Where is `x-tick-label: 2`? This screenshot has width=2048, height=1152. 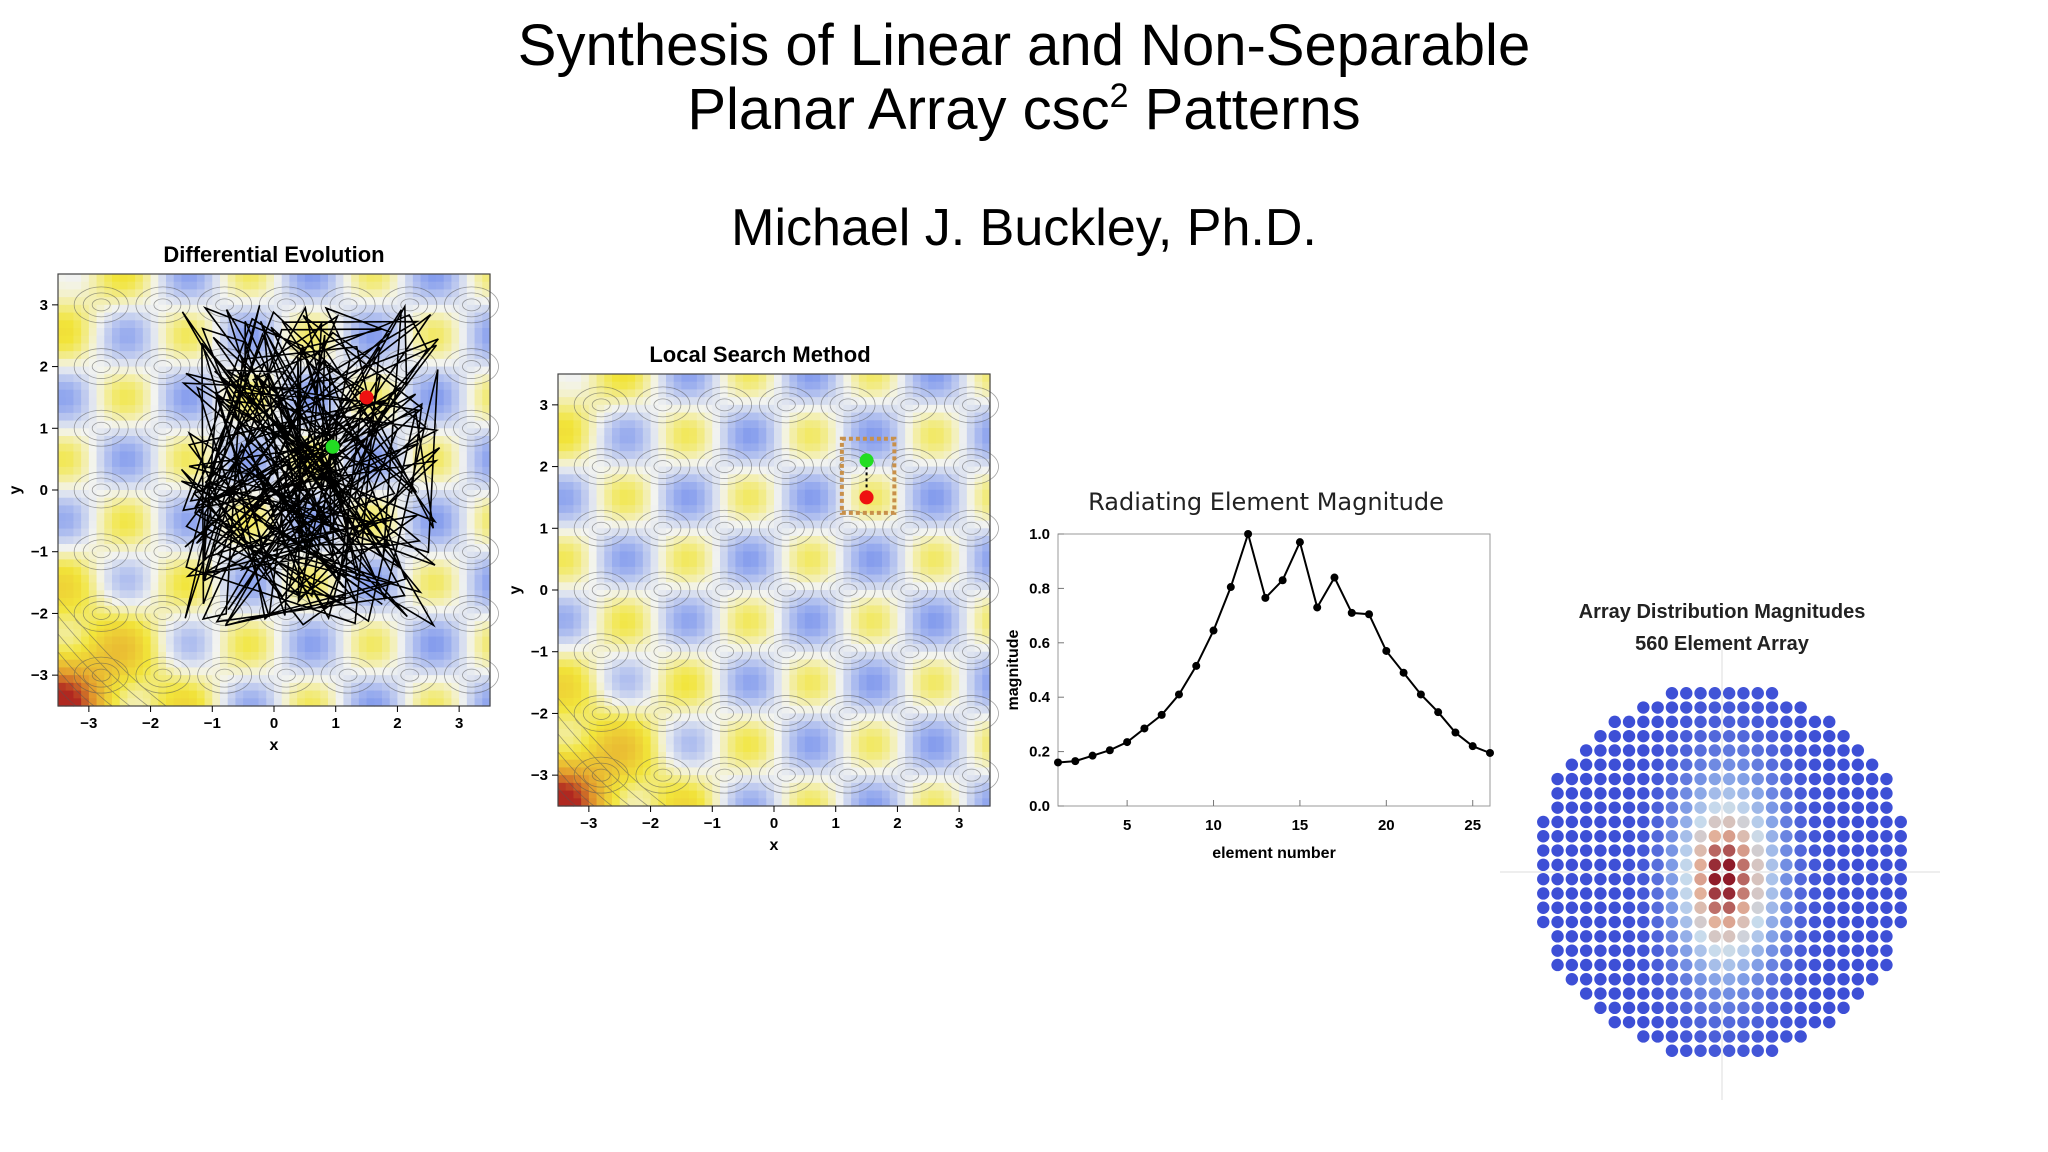
x-tick-label: 2 is located at coordinates (897, 823).